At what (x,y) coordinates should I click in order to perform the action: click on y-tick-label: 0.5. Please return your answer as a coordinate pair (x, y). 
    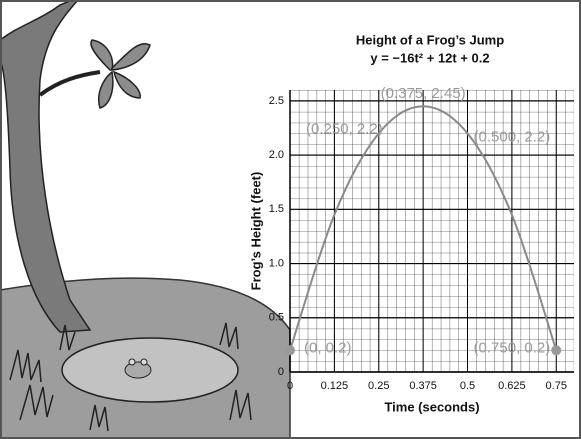
    Looking at the image, I should click on (276, 318).